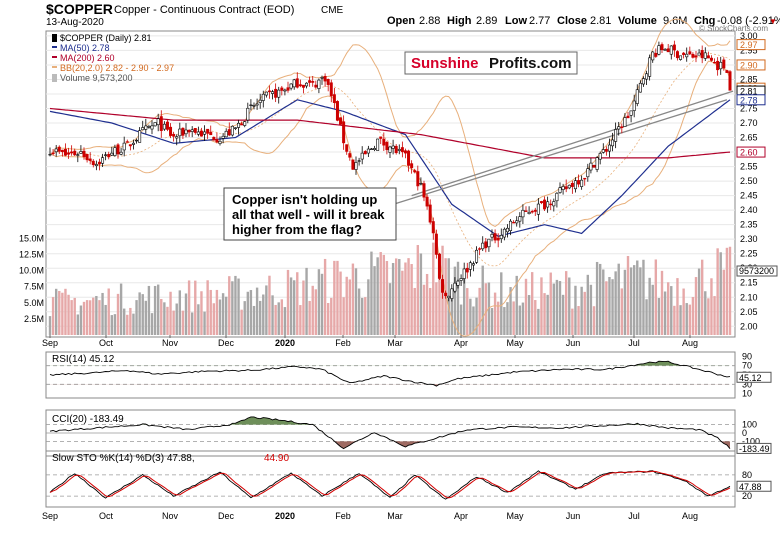  Describe the element at coordinates (704, 21) in the screenshot. I see `chg-label: Chg` at that location.